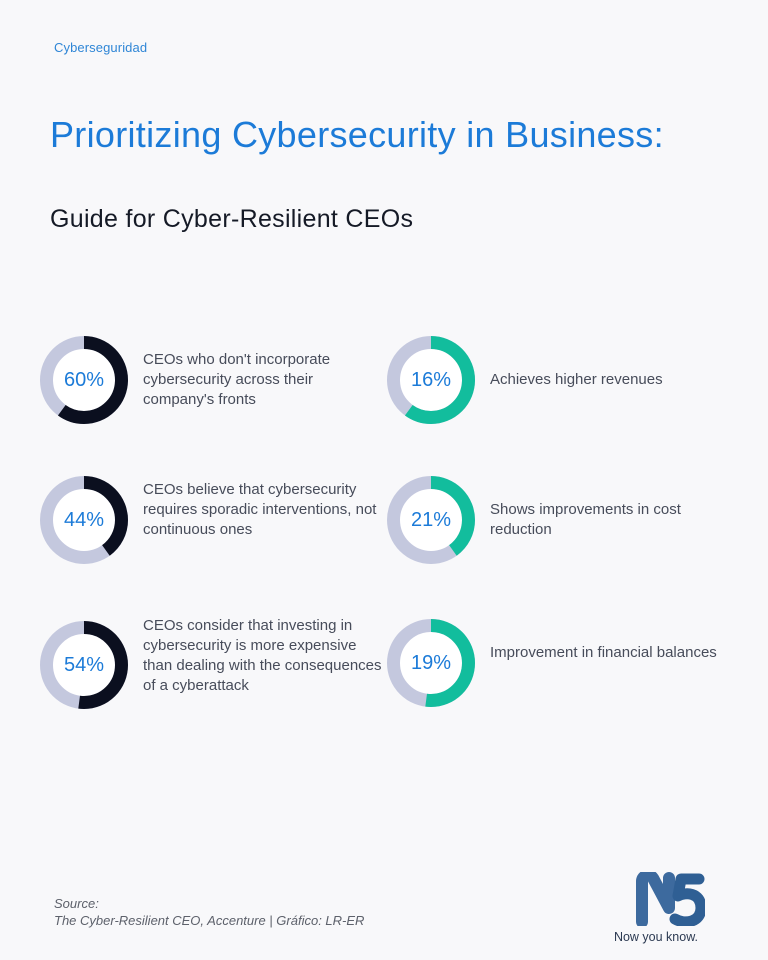 The height and width of the screenshot is (960, 768). I want to click on page-title: Prioritizing Cybersecurity in Business:, so click(357, 134).